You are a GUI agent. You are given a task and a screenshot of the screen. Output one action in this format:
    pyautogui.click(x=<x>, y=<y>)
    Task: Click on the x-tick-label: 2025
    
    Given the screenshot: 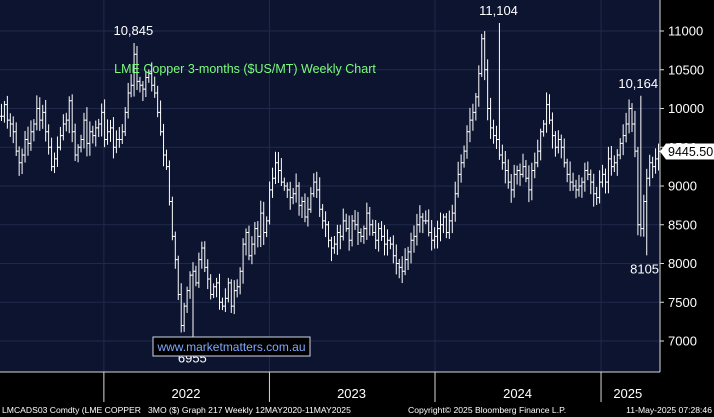 What is the action you would take?
    pyautogui.click(x=627, y=393)
    